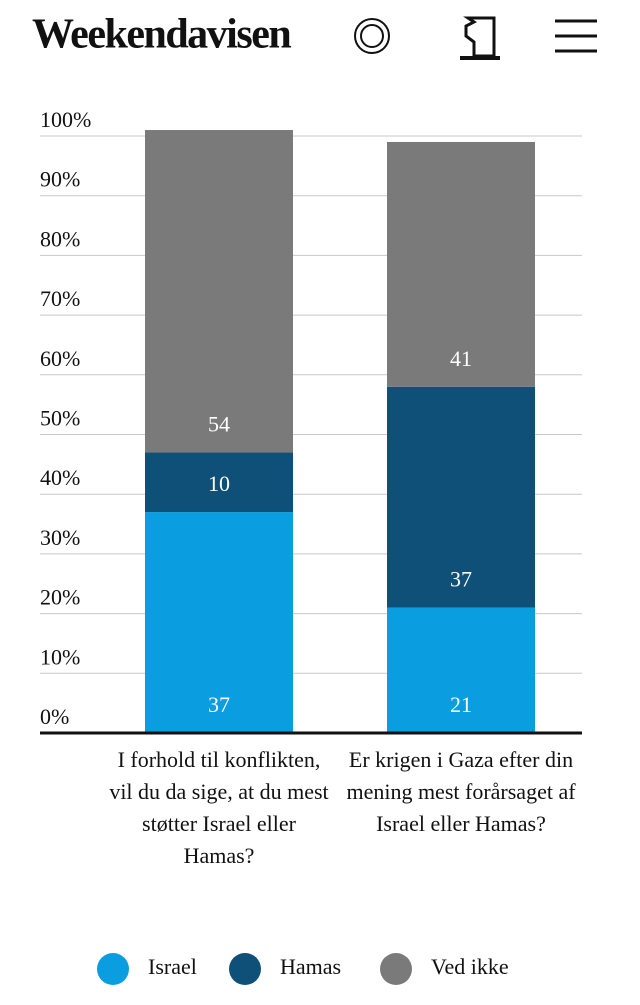 The width and height of the screenshot is (640, 1005). Describe the element at coordinates (480, 38) in the screenshot. I see `login-icon` at that location.